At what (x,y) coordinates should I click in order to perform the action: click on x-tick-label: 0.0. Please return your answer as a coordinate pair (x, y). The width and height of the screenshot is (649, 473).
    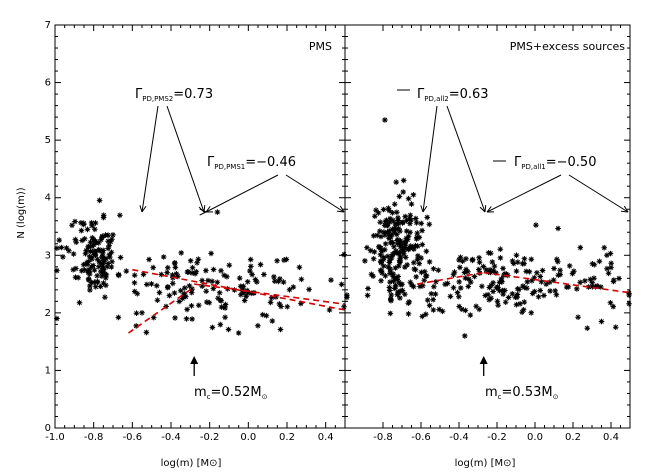
    Looking at the image, I should click on (248, 437).